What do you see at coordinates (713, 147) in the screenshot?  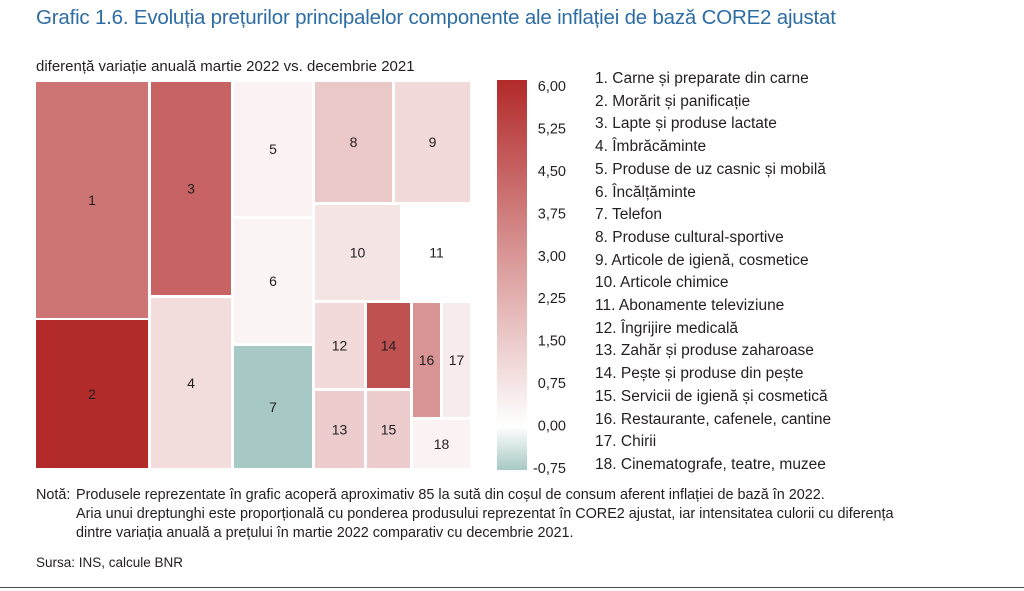 I see `legend-item-4: 4. Îmbrăcăminte` at bounding box center [713, 147].